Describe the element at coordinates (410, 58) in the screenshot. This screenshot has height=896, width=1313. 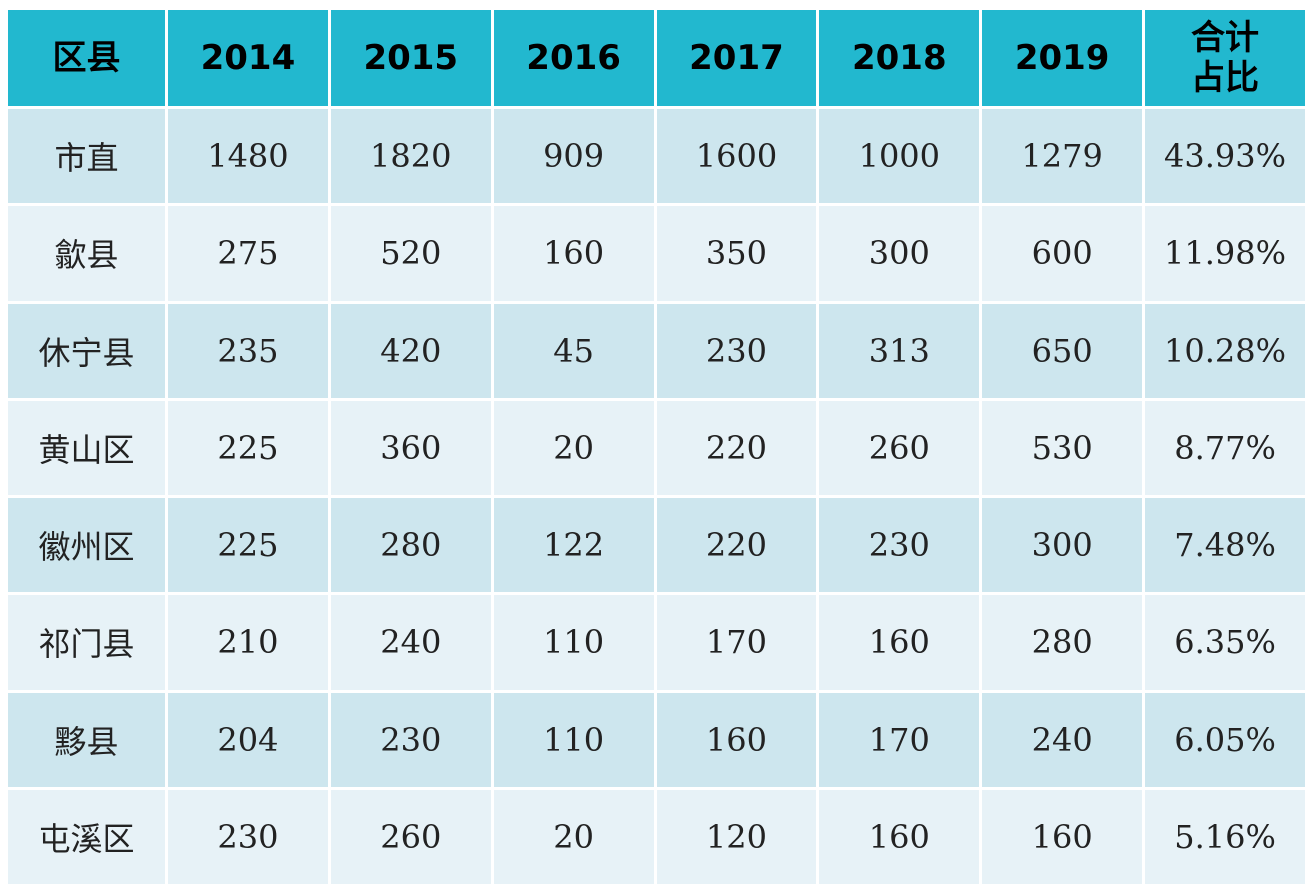
I see `header-cell-2015: 2015` at that location.